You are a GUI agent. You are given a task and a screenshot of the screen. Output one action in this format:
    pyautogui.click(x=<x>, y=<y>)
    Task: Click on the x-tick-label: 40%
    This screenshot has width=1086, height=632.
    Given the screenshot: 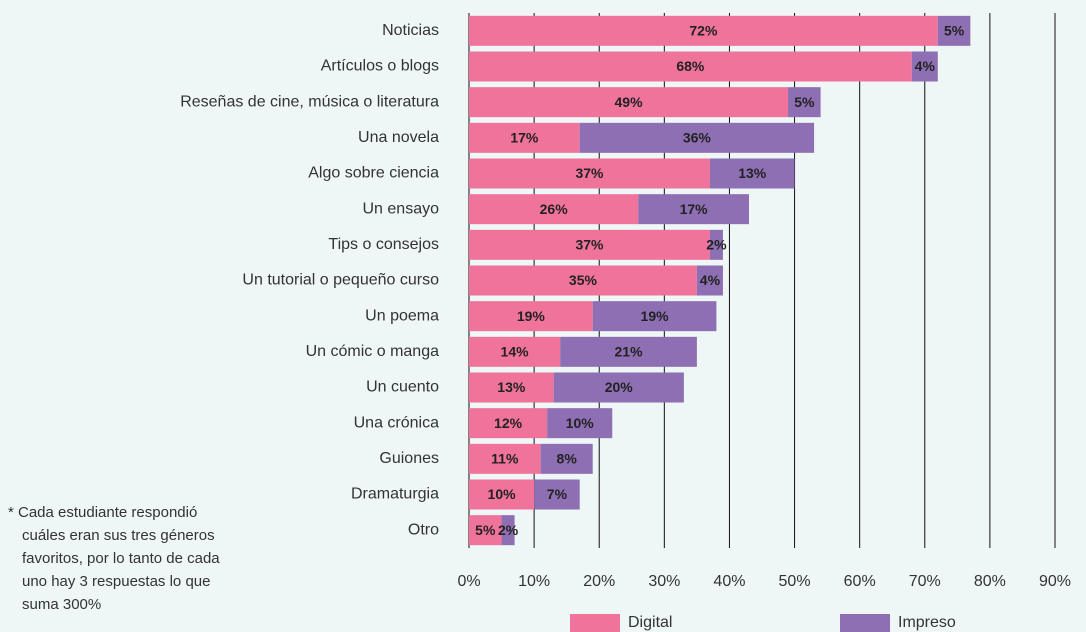 What is the action you would take?
    pyautogui.click(x=729, y=581)
    